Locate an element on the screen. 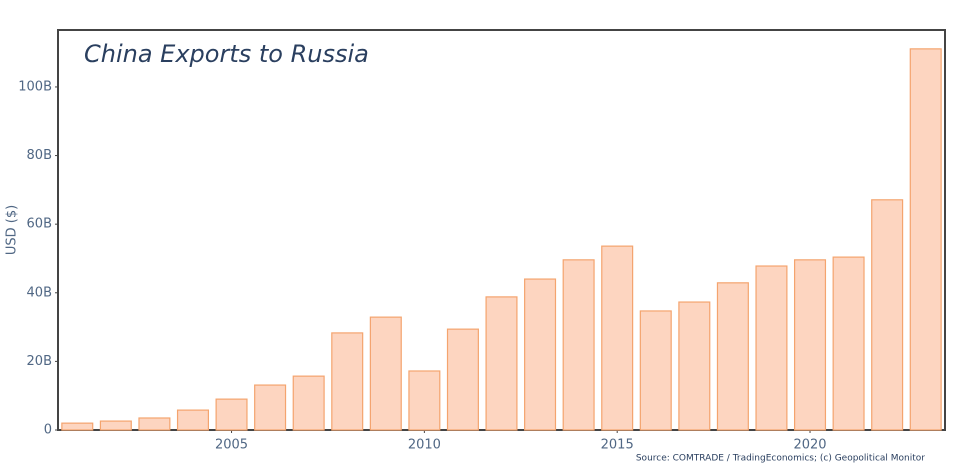 The height and width of the screenshot is (466, 970). y-tick-label: 100B is located at coordinates (35, 86).